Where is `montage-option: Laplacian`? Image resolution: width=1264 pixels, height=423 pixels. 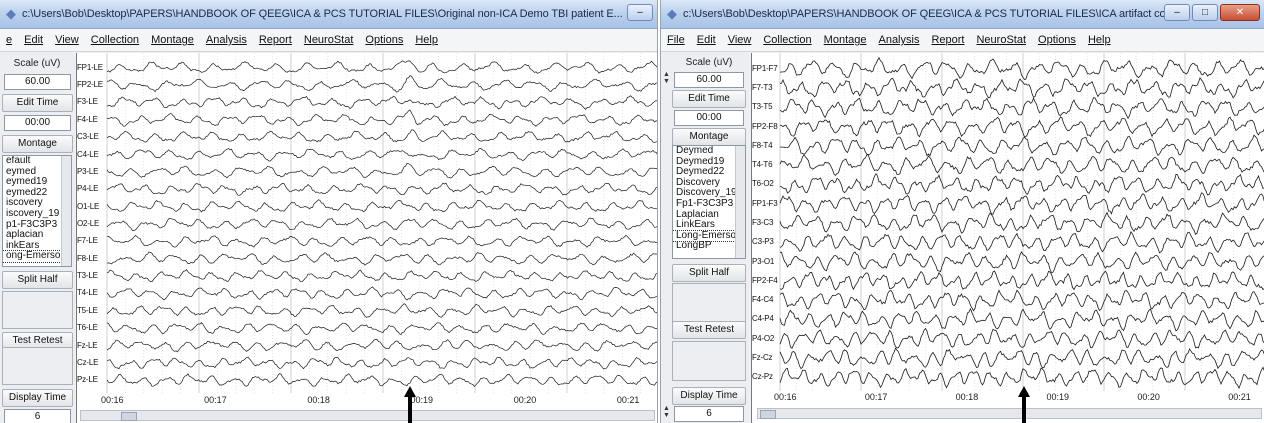
montage-option: Laplacian is located at coordinates (697, 214).